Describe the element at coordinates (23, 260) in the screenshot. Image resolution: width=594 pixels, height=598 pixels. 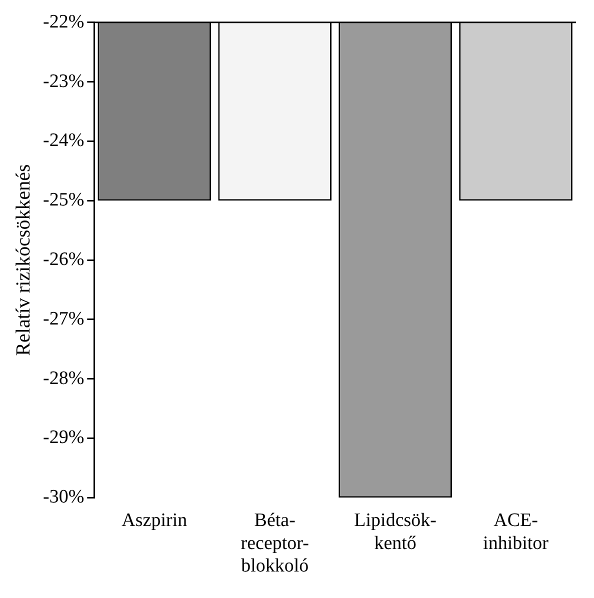
I see `y-axis-title: Relatív rizikócsökkenés` at that location.